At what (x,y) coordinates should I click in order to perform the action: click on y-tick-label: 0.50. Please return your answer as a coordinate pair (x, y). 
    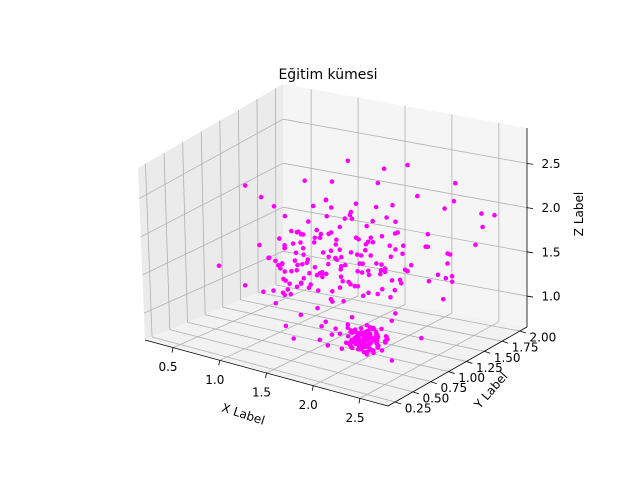
    Looking at the image, I should click on (436, 398).